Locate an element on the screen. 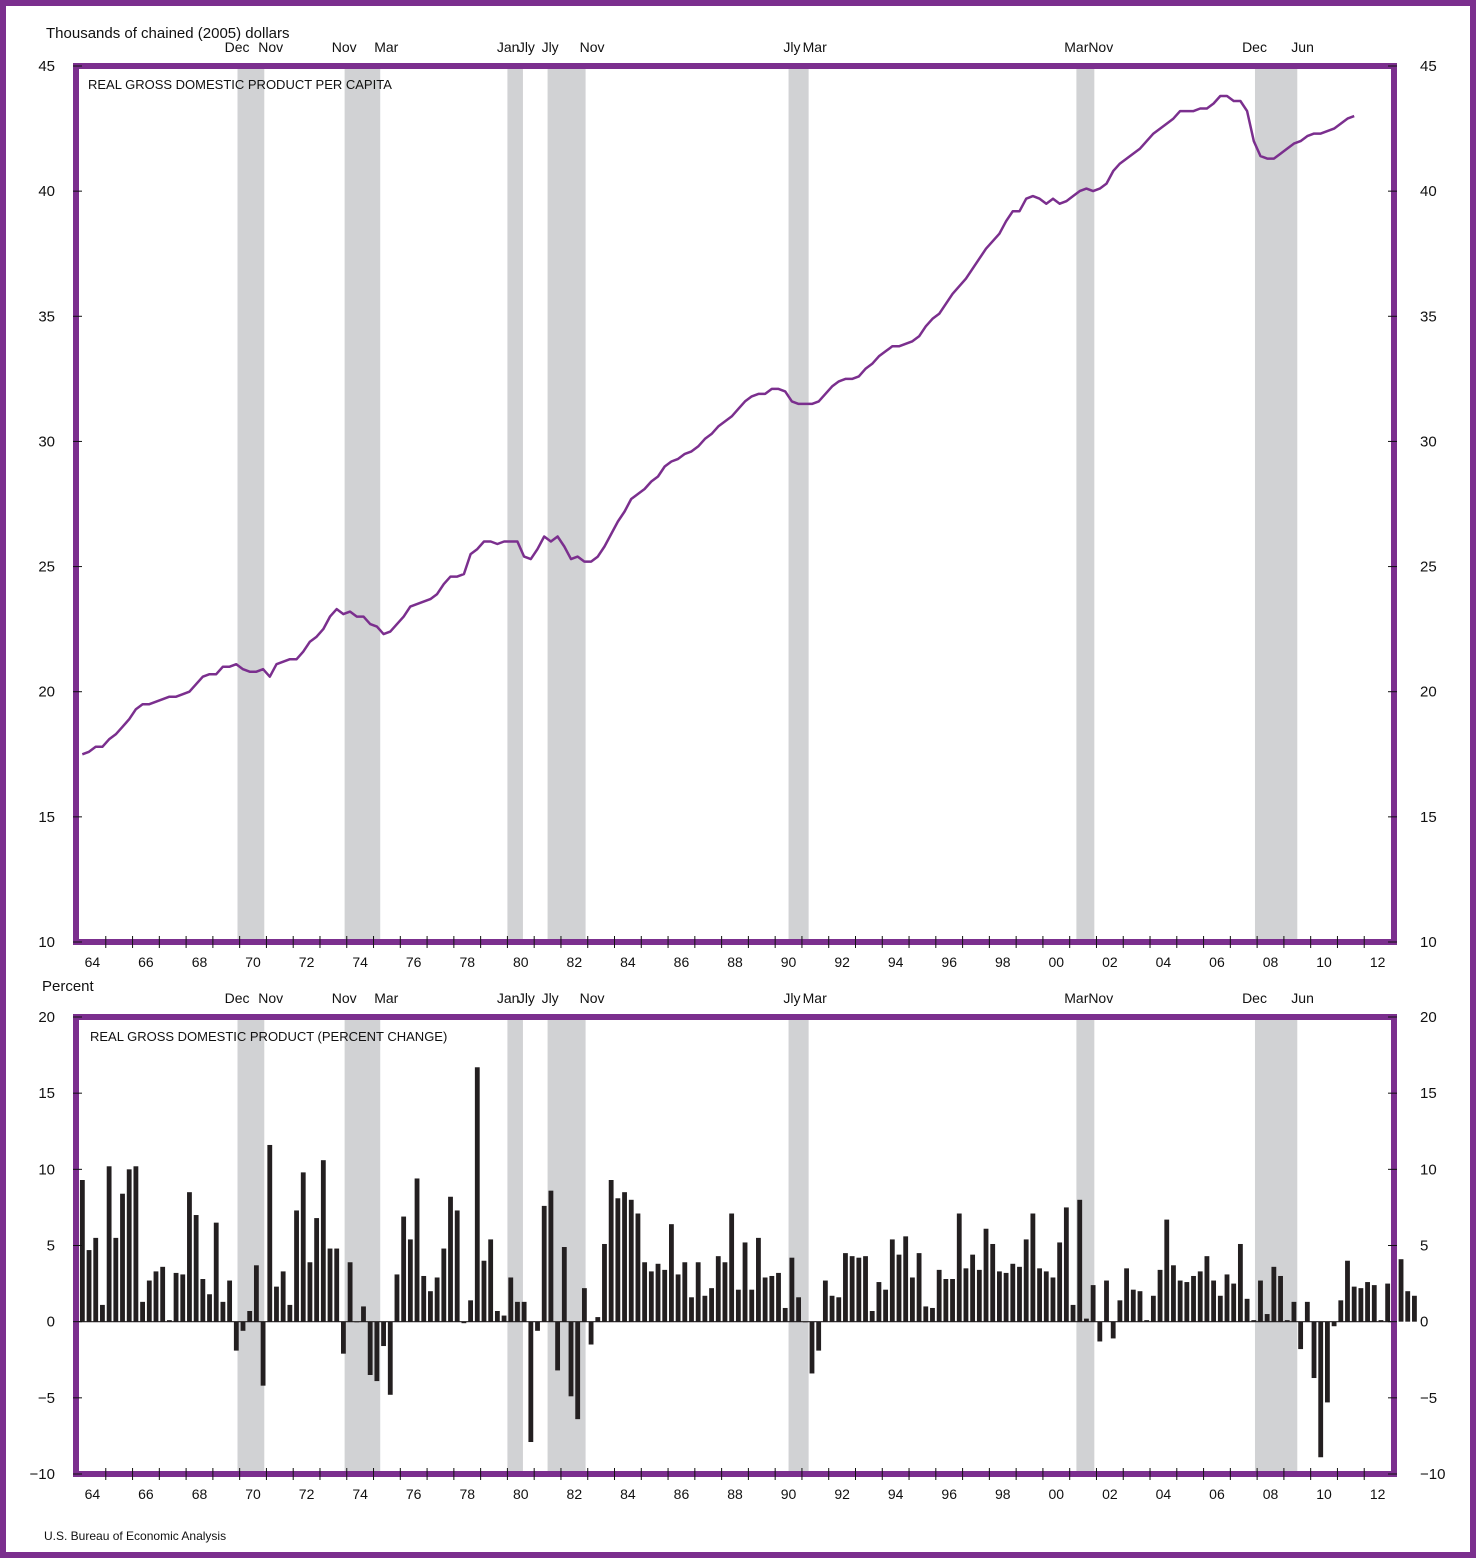 The height and width of the screenshot is (1558, 1476). panel-title-top: REAL GROSS DOMESTIC PRODUCT PER CAPITA is located at coordinates (240, 84).